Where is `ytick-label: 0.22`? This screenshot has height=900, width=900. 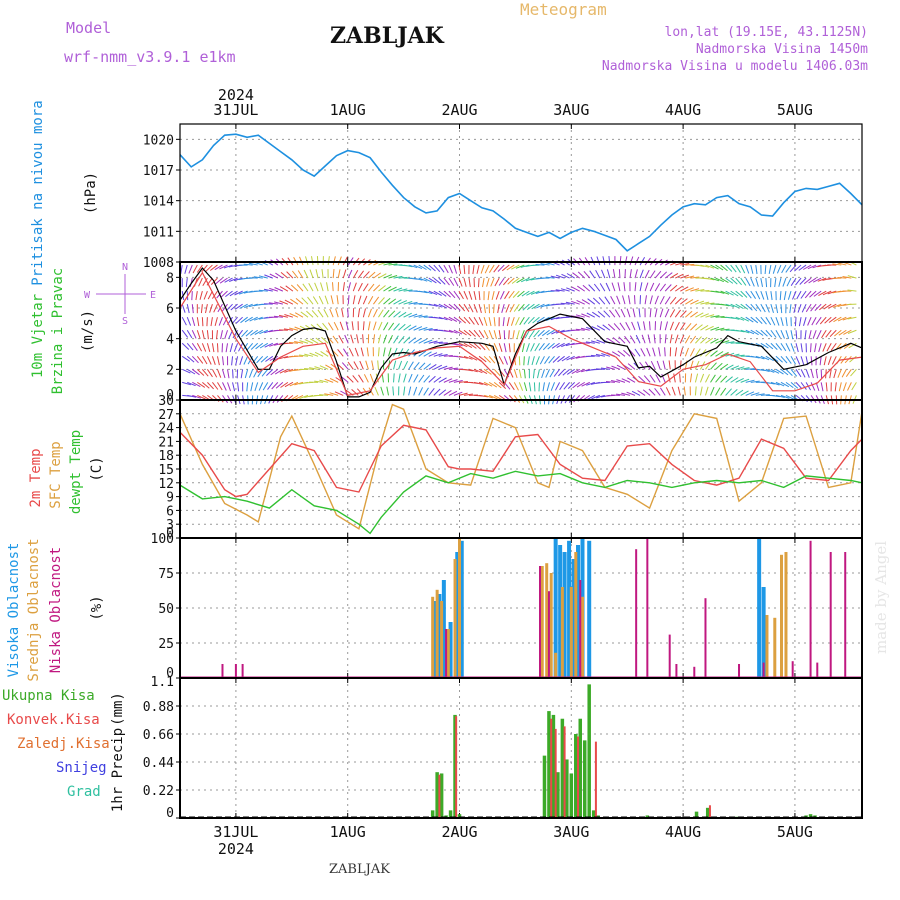
ytick-label: 0.22 is located at coordinates (158, 791).